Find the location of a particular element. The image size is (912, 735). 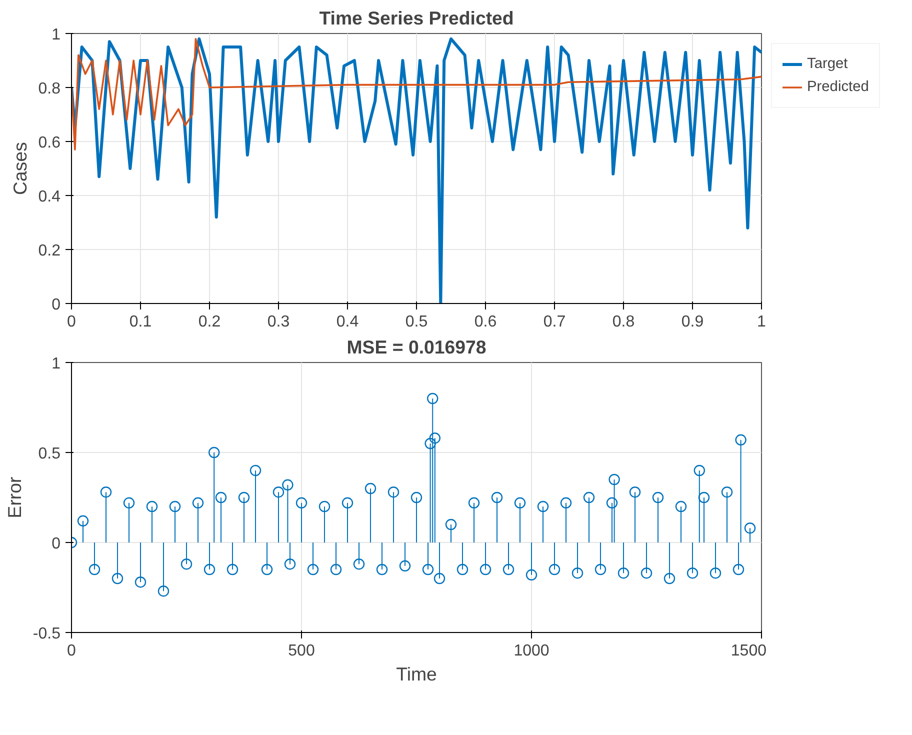

x-axis-title: Time is located at coordinates (416, 674).